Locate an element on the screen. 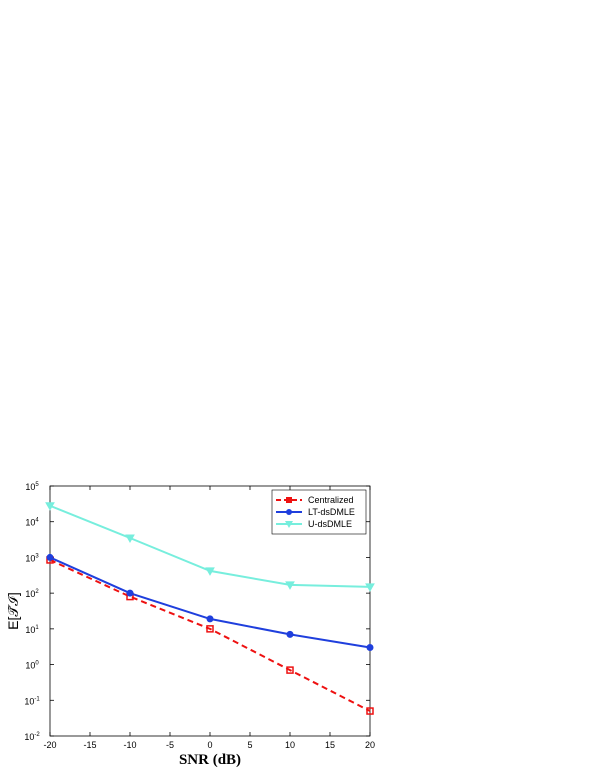 The height and width of the screenshot is (775, 595). y-tick-exponent: 2 is located at coordinates (37, 592).